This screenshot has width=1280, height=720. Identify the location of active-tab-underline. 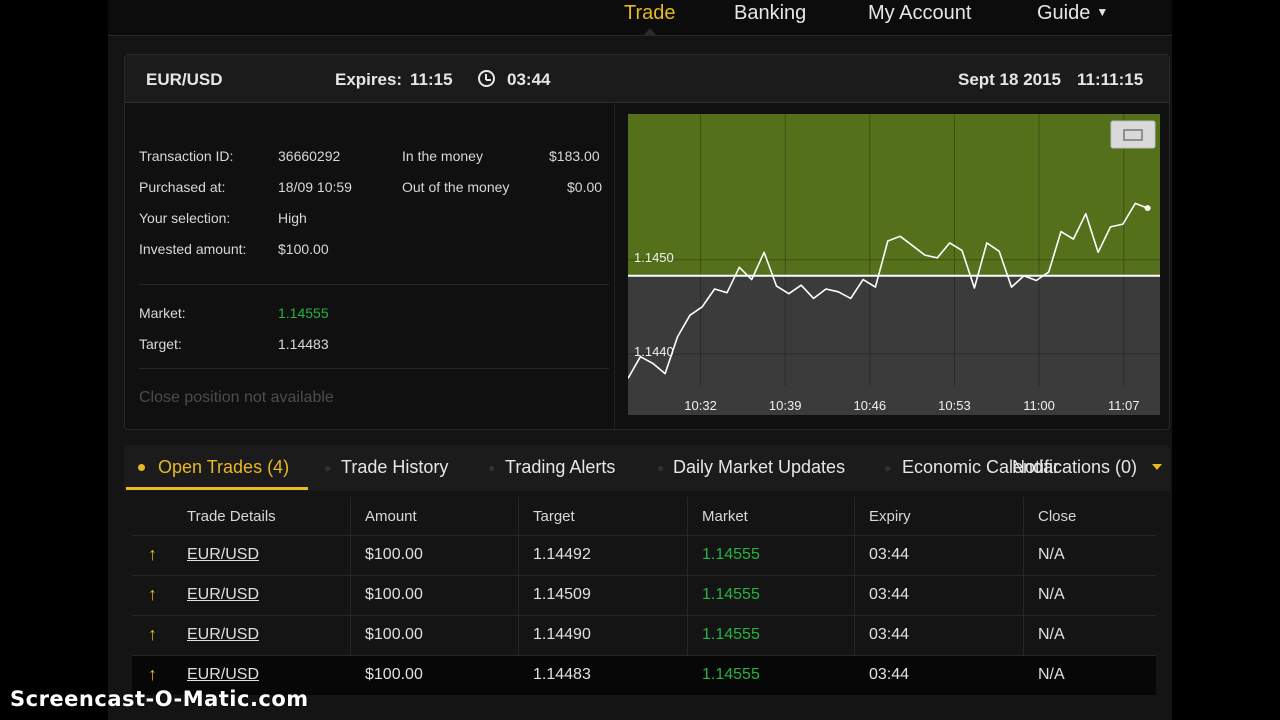
(217, 488).